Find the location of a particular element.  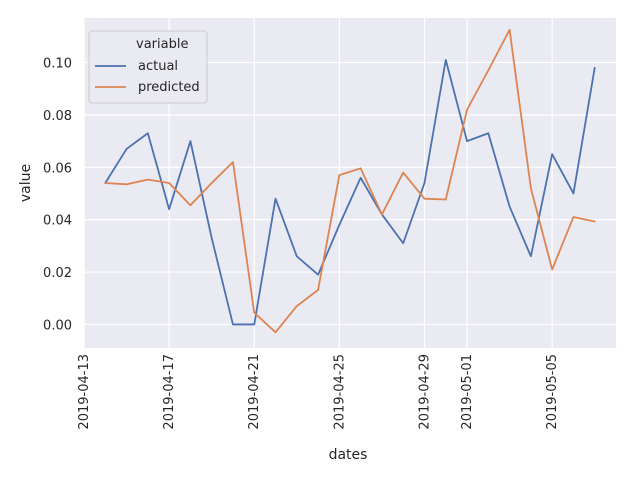

x-tick-label: 2019-04-13 is located at coordinates (84, 392).